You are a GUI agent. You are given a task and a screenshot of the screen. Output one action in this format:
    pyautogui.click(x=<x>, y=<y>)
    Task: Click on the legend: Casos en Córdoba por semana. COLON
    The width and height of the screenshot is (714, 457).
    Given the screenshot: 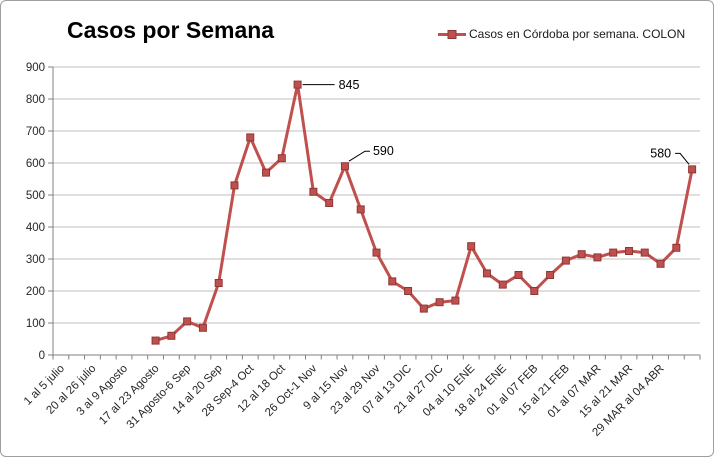 What is the action you would take?
    pyautogui.click(x=561, y=34)
    